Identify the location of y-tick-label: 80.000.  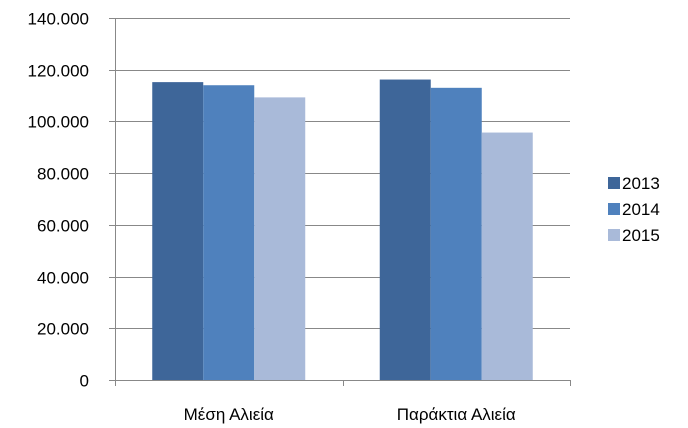
(63, 174).